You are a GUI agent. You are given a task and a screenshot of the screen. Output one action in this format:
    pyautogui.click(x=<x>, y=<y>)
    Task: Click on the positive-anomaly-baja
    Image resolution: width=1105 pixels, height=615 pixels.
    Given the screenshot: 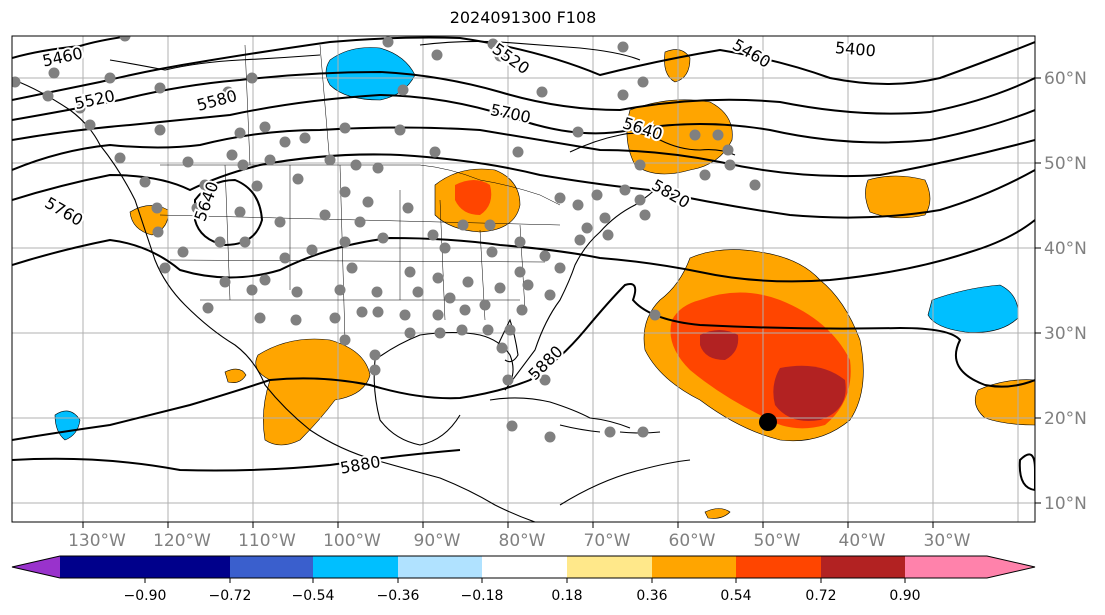 What is the action you would take?
    pyautogui.click(x=235, y=375)
    